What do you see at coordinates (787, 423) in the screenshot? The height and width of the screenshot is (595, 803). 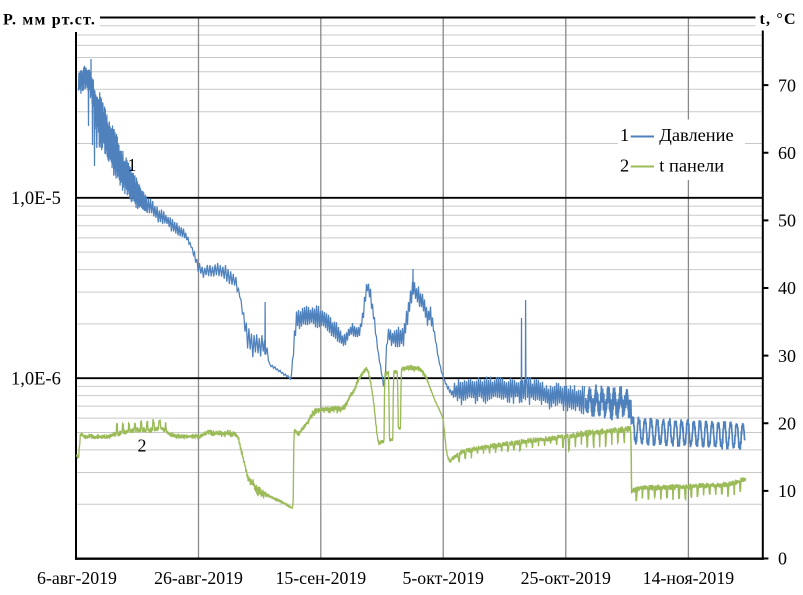 I see `svg-text: 20` at bounding box center [787, 423].